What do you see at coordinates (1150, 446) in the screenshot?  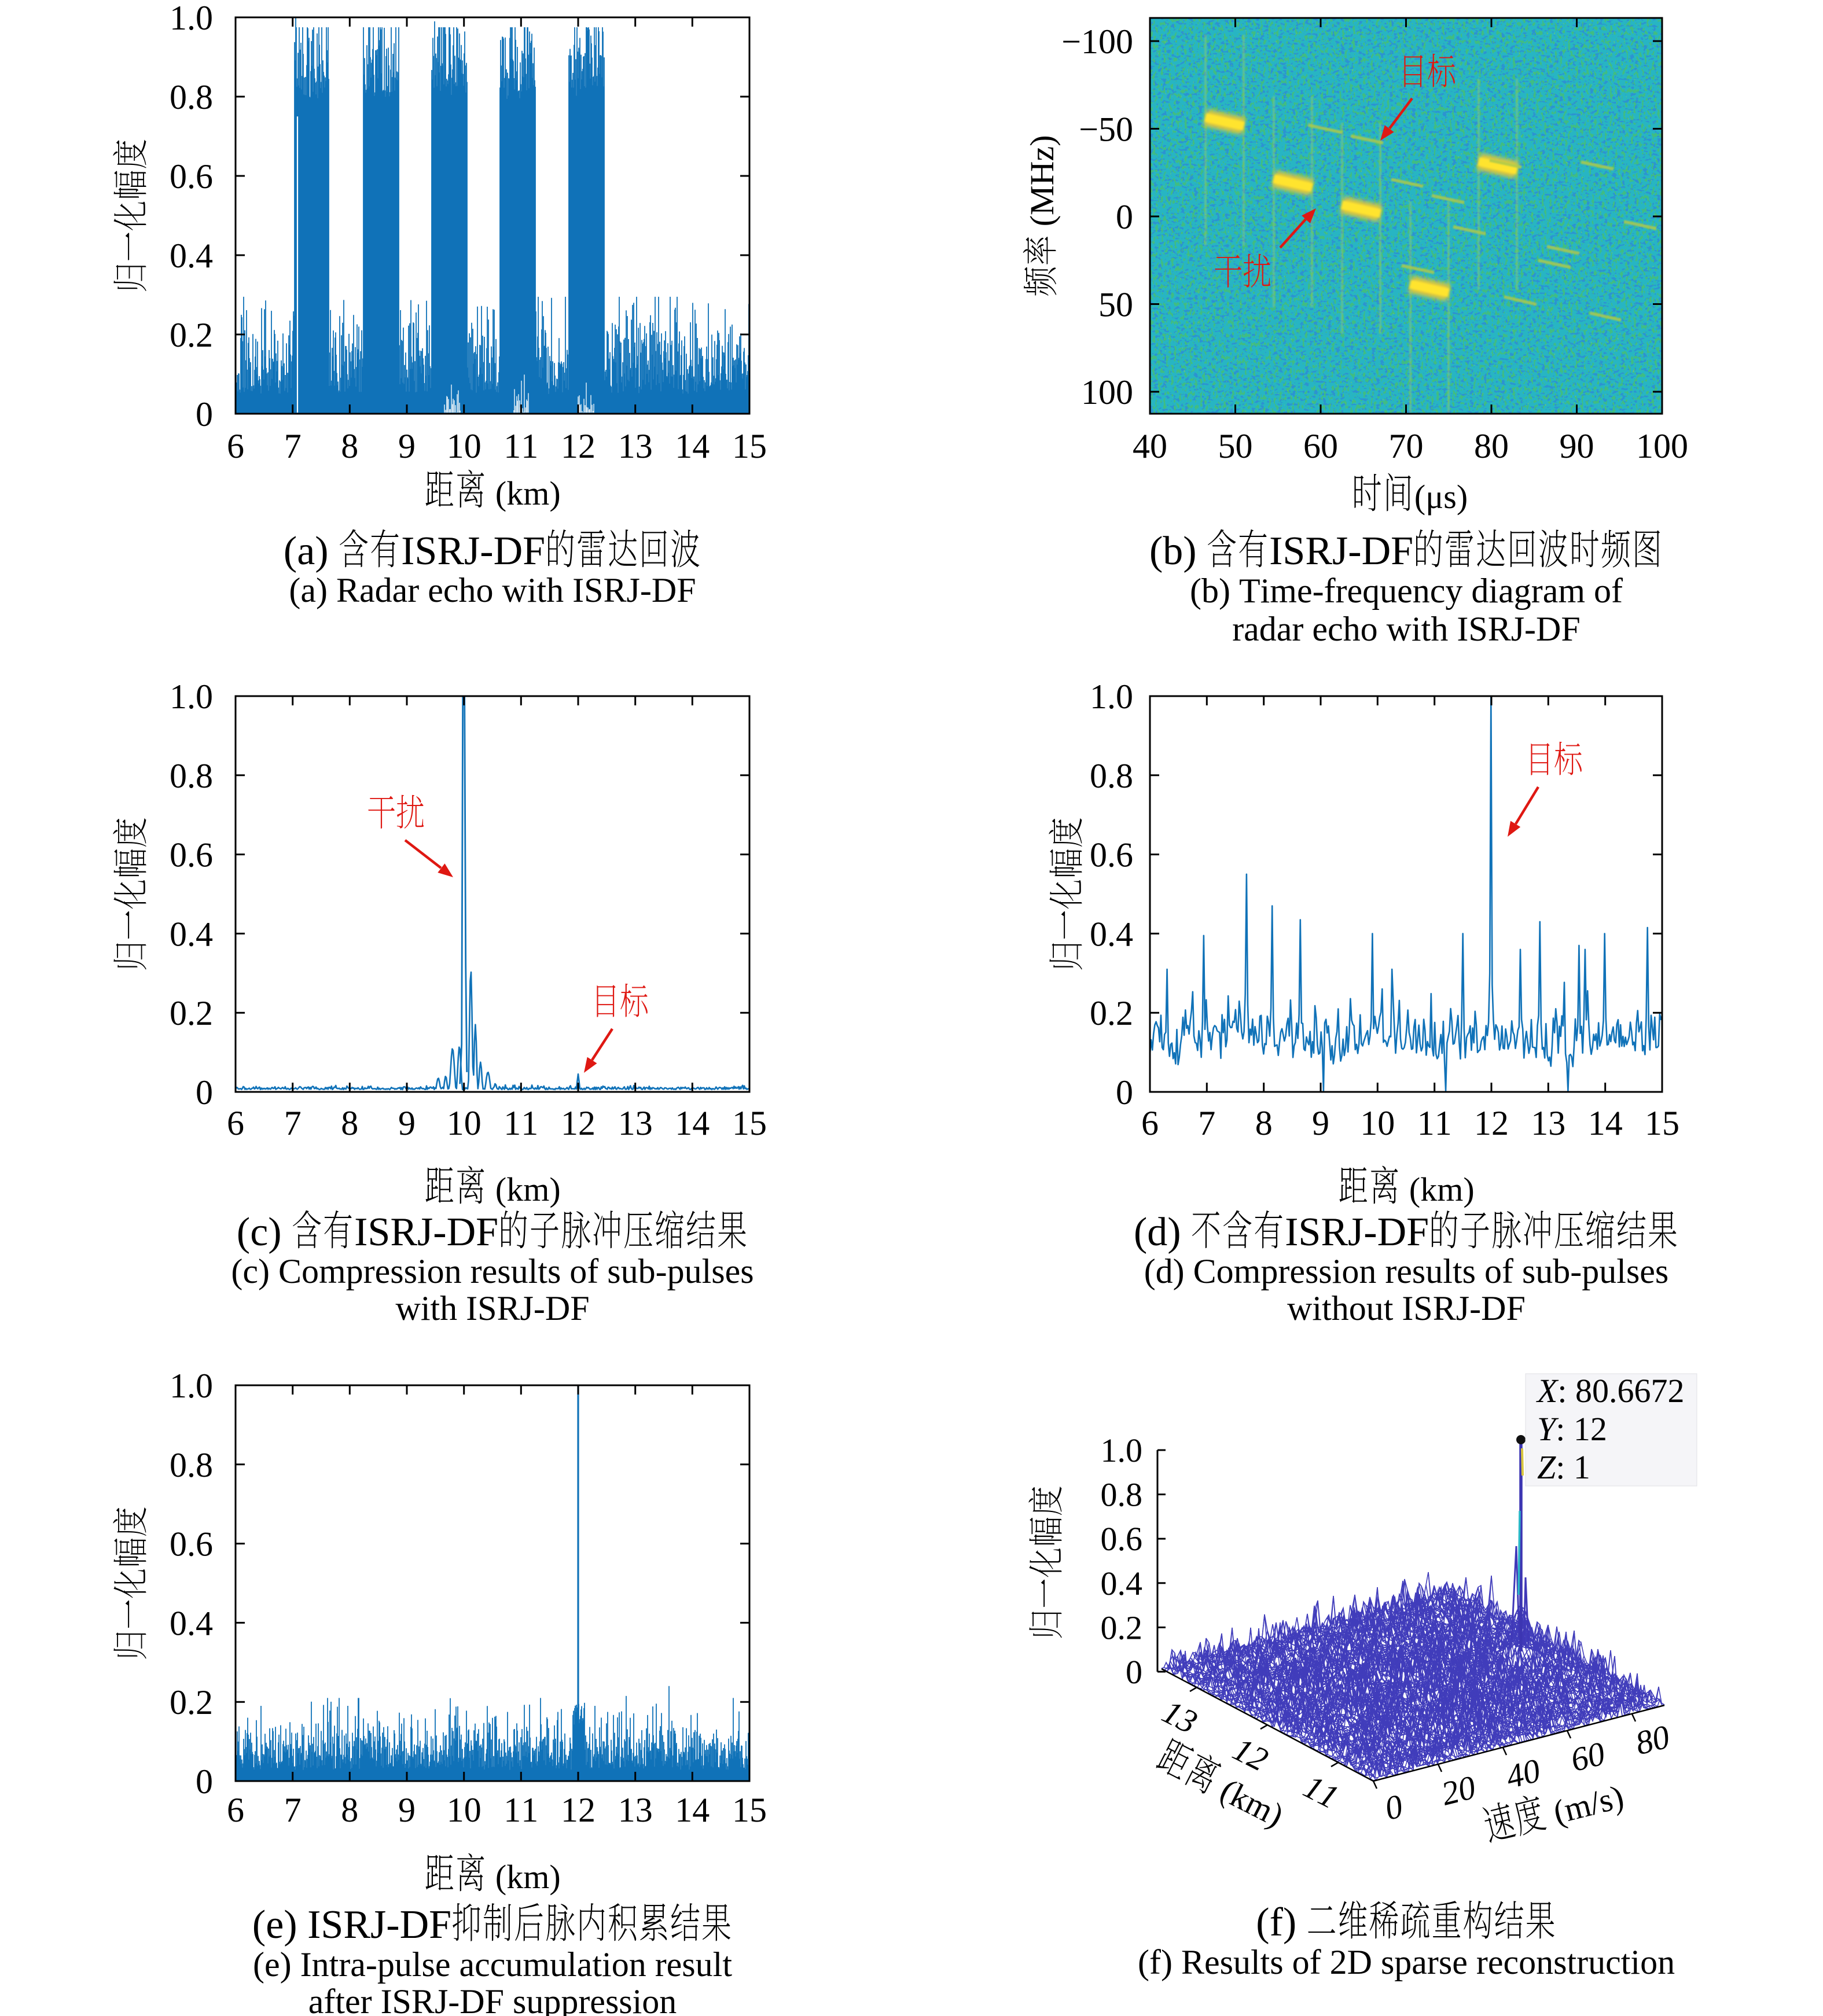 I see `svg-text: 40` at bounding box center [1150, 446].